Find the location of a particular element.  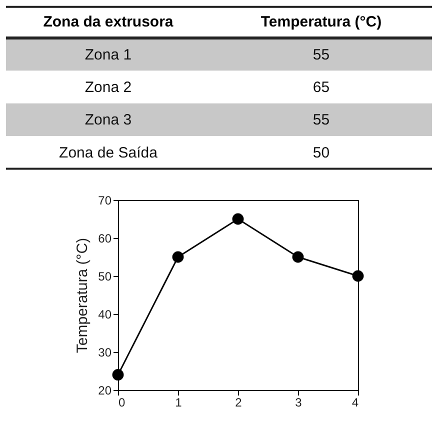

y-tick-label: 70 is located at coordinates (105, 201).